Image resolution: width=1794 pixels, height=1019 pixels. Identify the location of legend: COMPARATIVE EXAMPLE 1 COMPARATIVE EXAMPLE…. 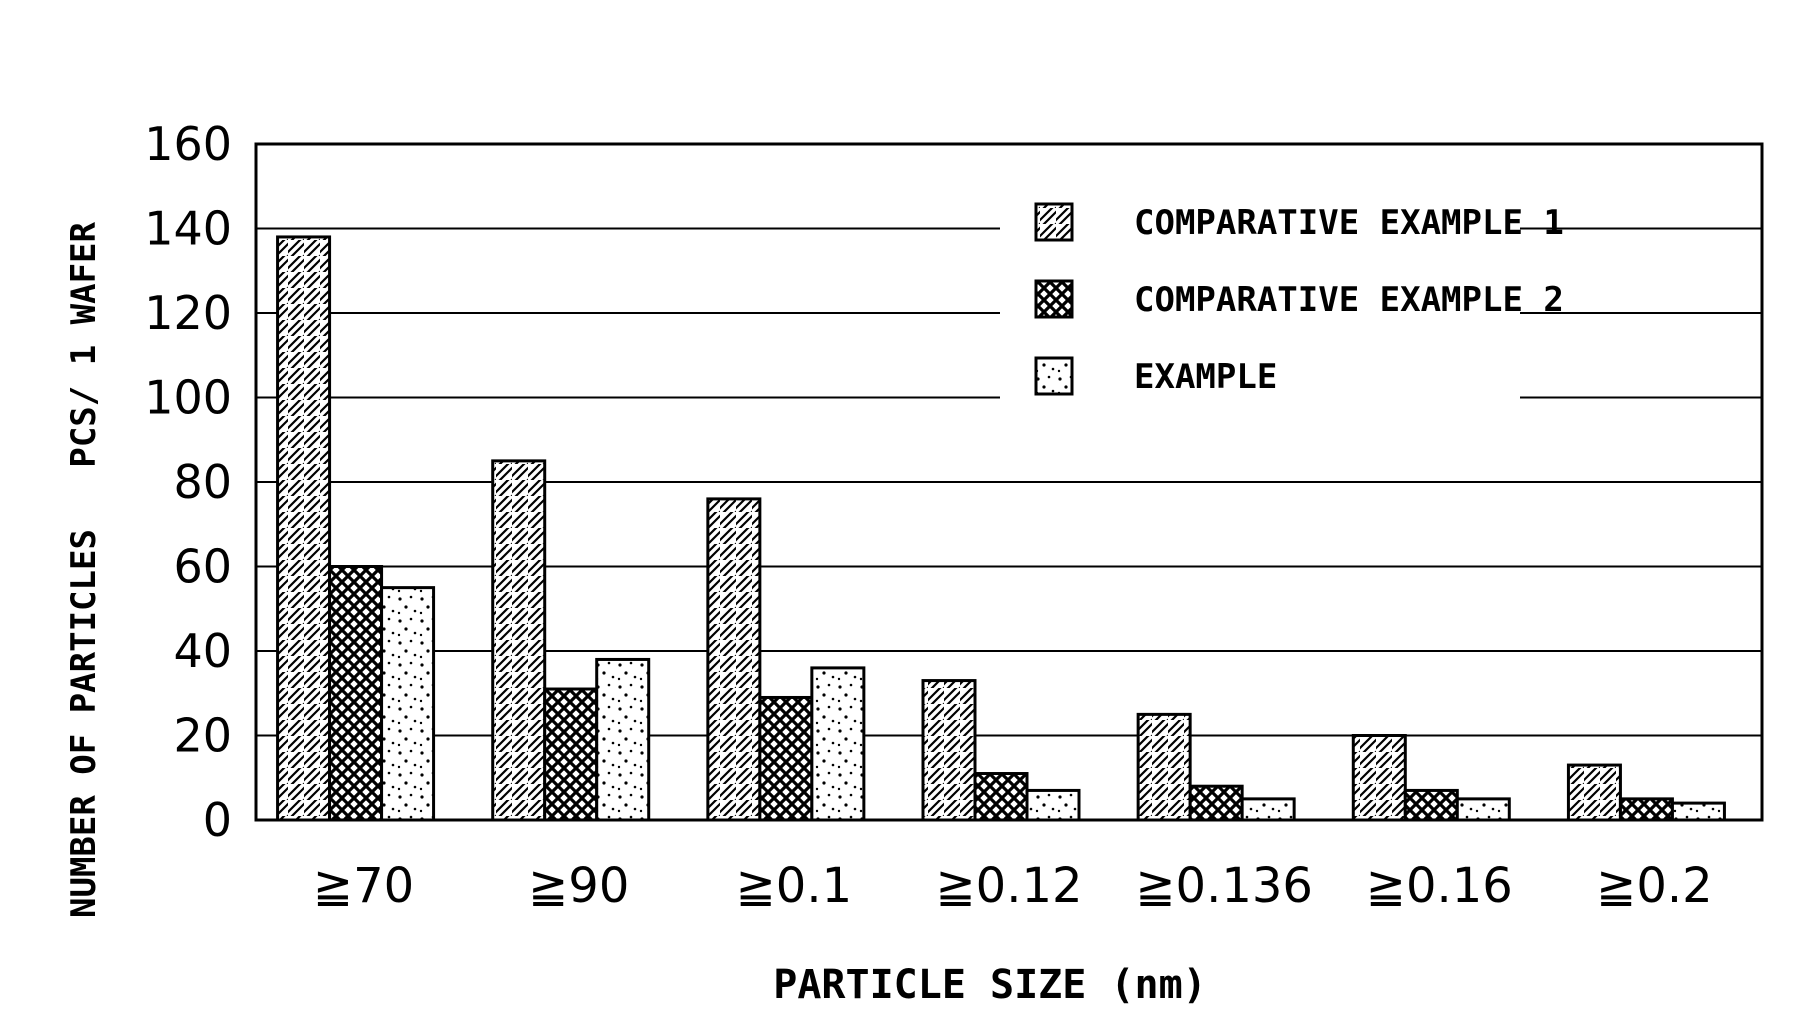
(1282, 294).